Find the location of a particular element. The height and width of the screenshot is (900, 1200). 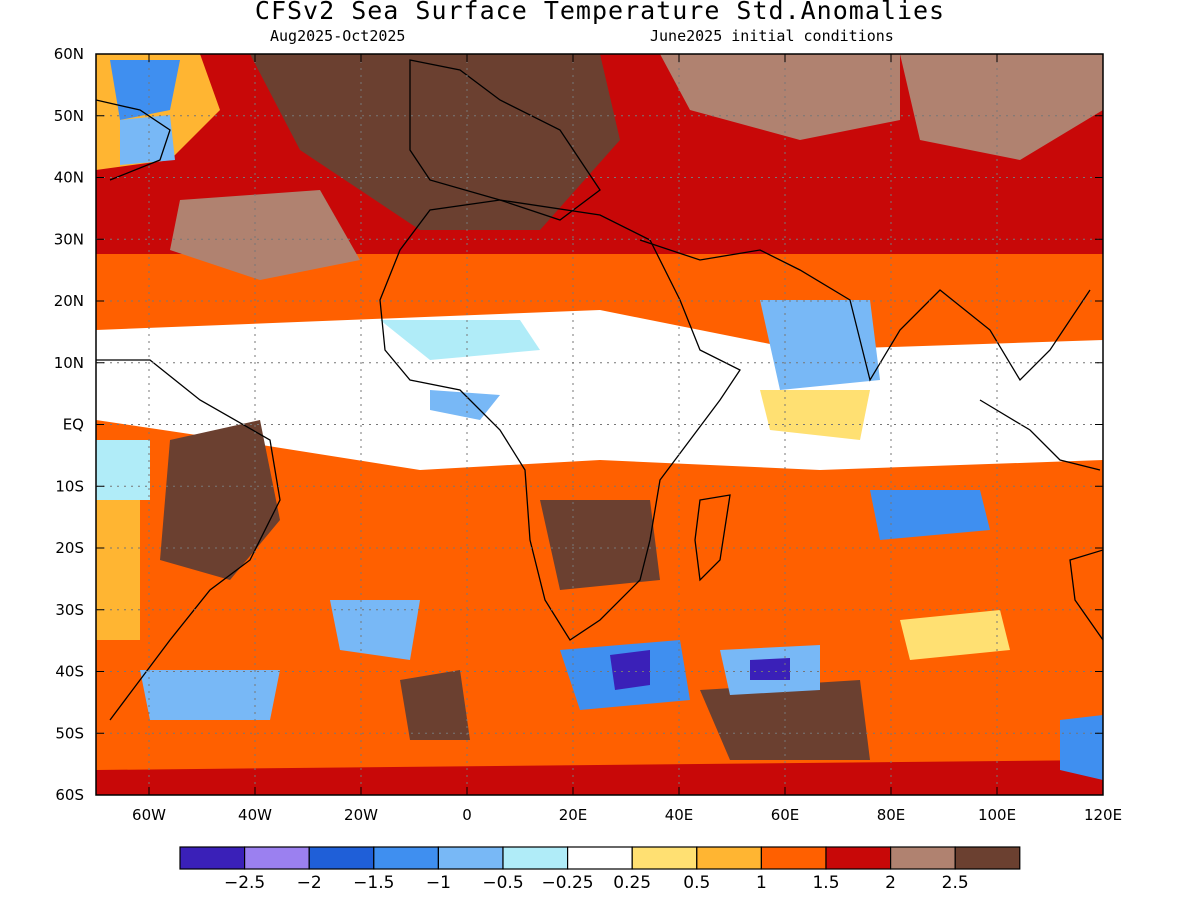

colorbar-label: −1.5 is located at coordinates (373, 883).